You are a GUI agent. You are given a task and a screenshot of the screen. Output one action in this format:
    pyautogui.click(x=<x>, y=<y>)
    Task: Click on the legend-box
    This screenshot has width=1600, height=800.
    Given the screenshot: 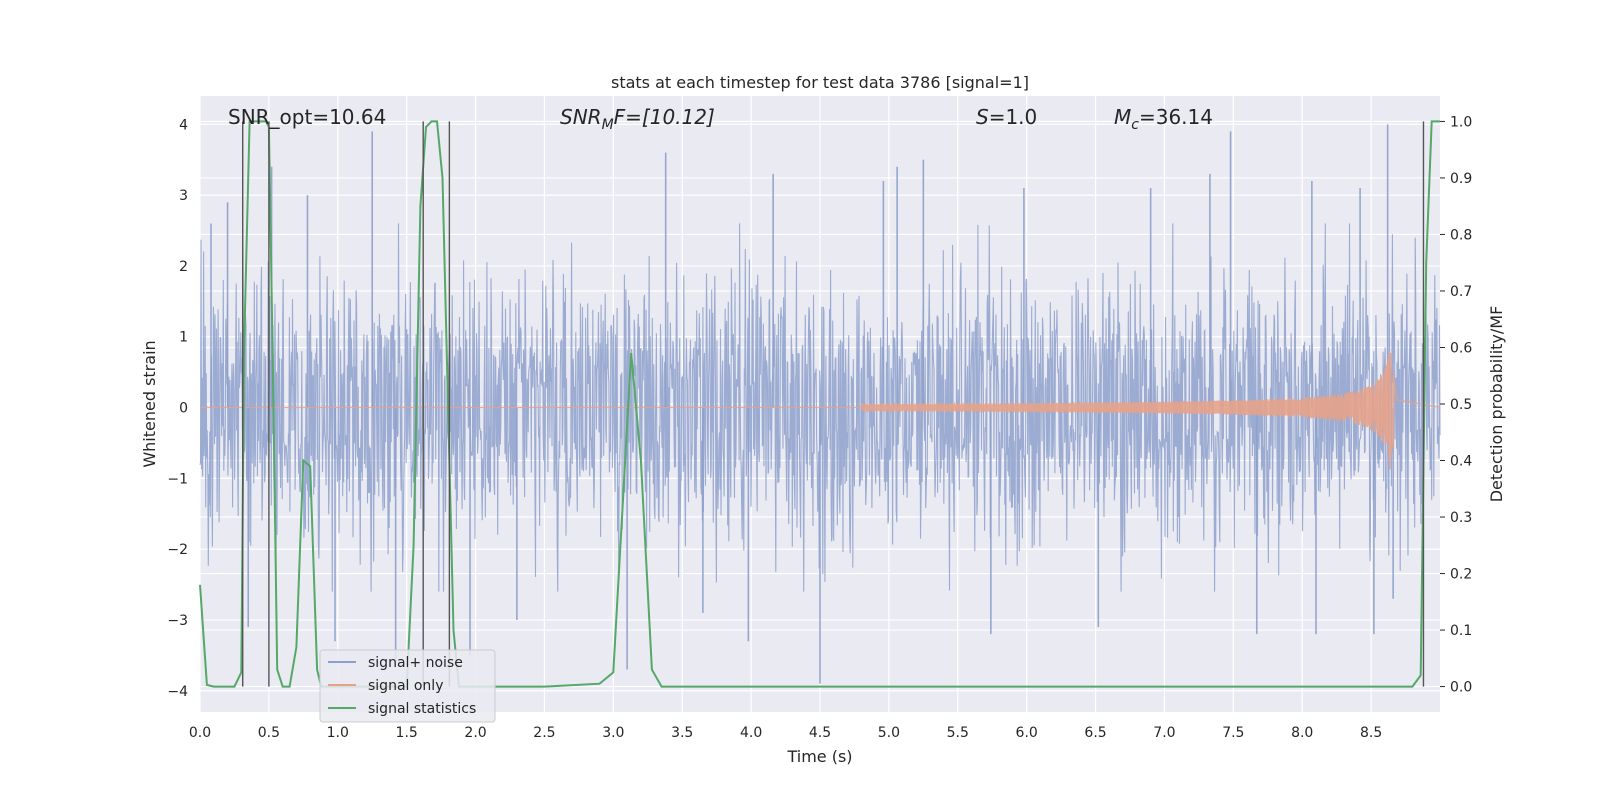 What is the action you would take?
    pyautogui.click(x=407, y=686)
    